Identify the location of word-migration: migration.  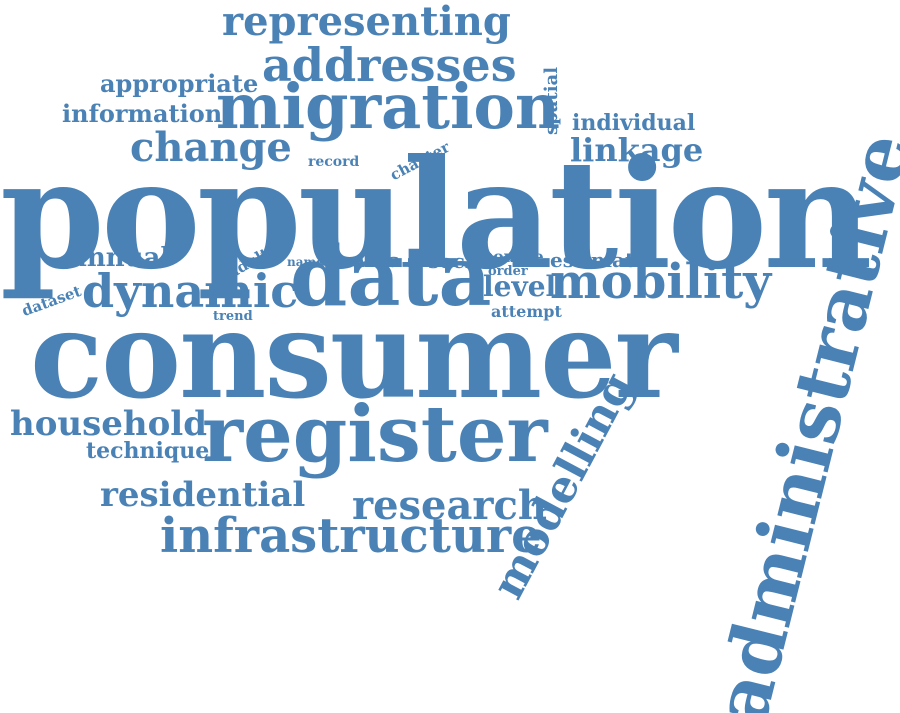
(388, 106).